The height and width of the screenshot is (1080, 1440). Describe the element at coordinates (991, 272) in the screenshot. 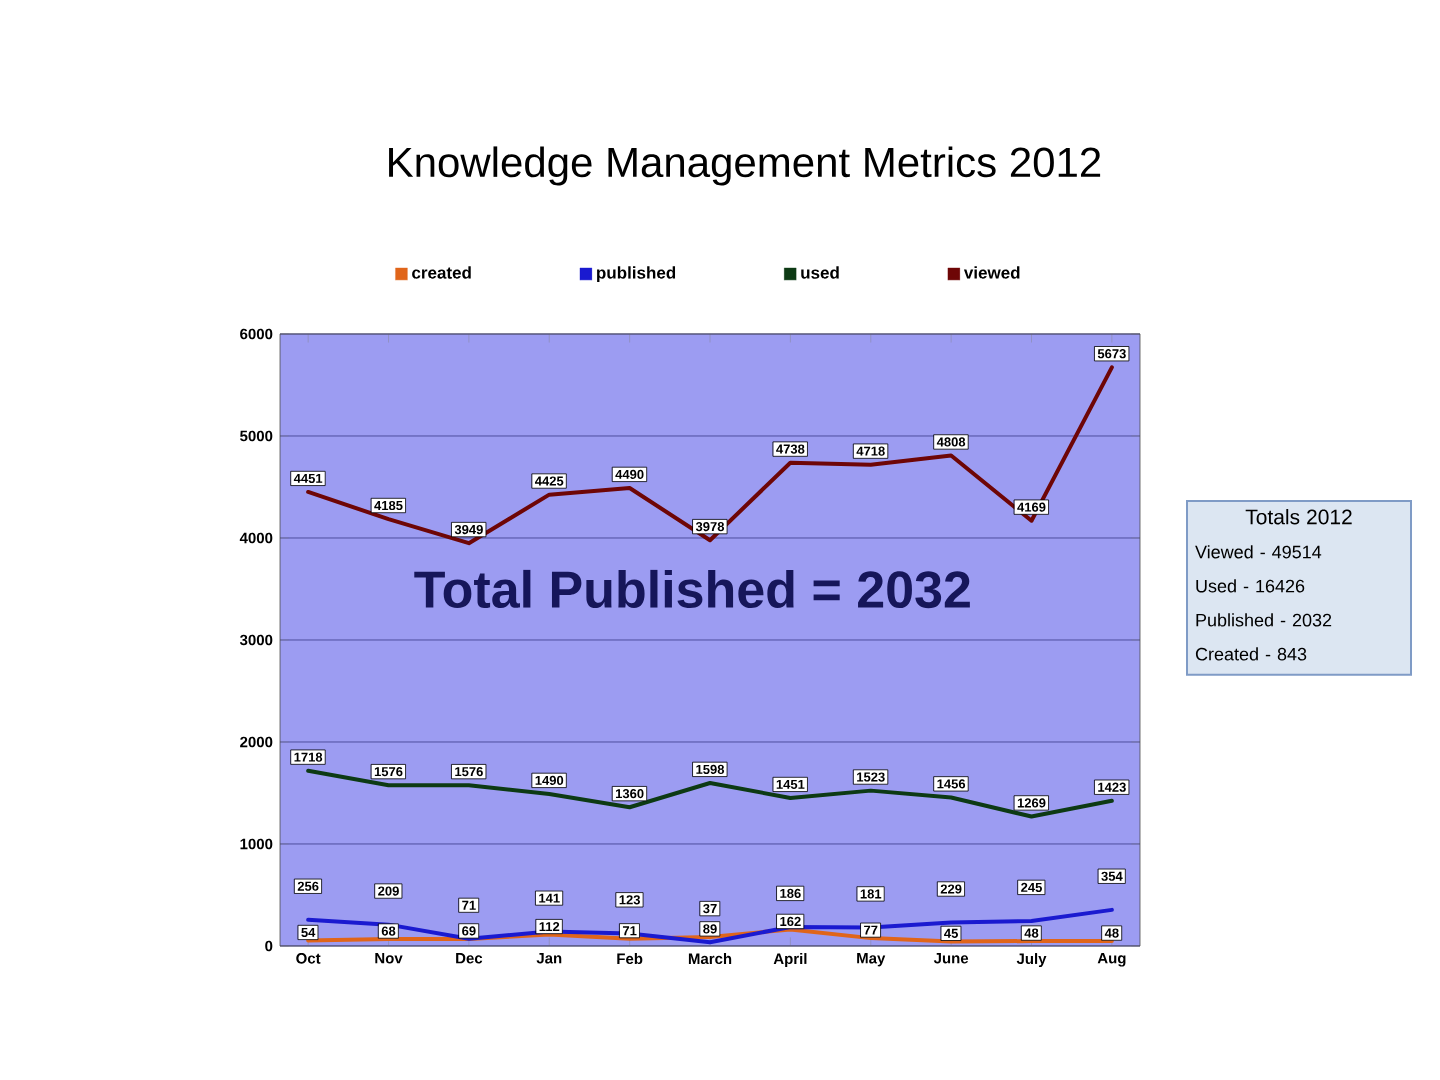

I see `legend-label: viewed` at that location.